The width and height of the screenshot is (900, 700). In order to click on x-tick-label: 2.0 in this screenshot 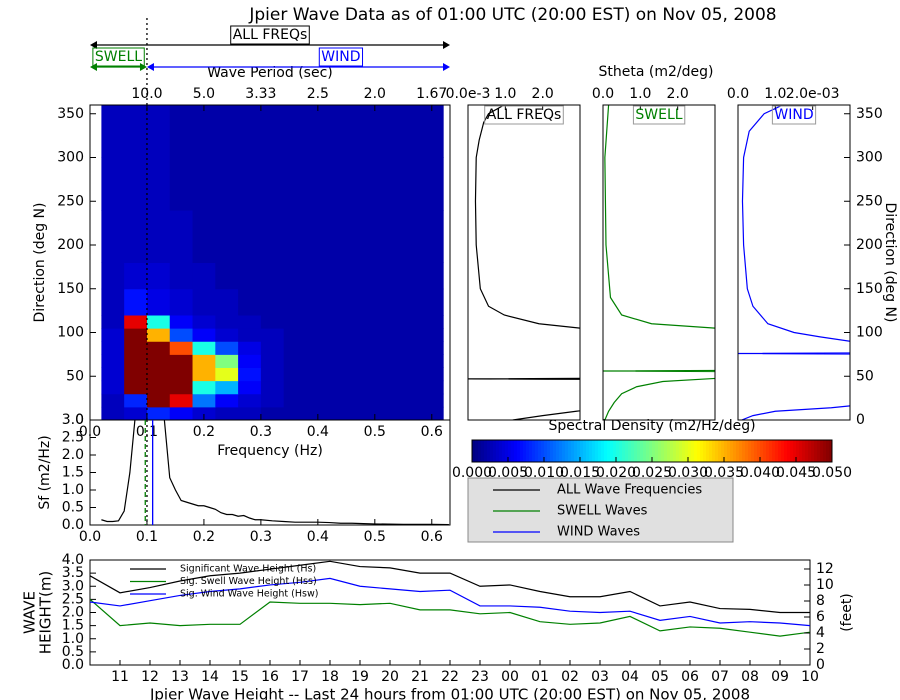, I will do `click(678, 94)`.